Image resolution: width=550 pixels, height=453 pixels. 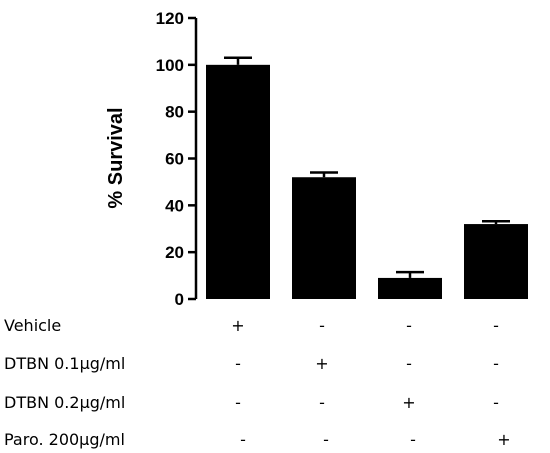 I want to click on axis-group: 0 20 40 60 80 100 120, so click(x=177, y=159).